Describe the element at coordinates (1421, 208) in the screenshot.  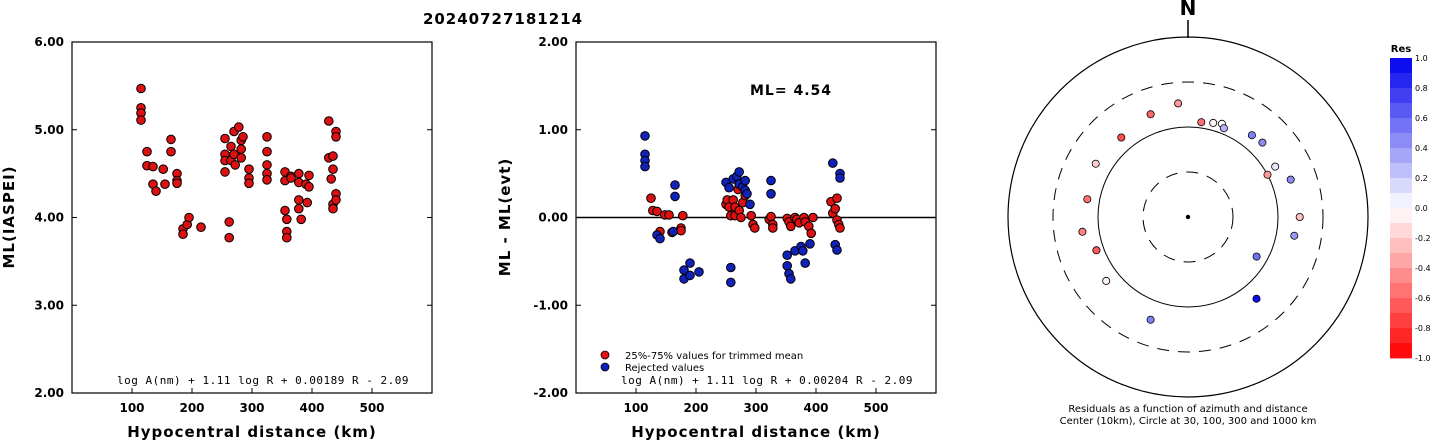
I see `colorbar-tick-label: 0.0` at that location.